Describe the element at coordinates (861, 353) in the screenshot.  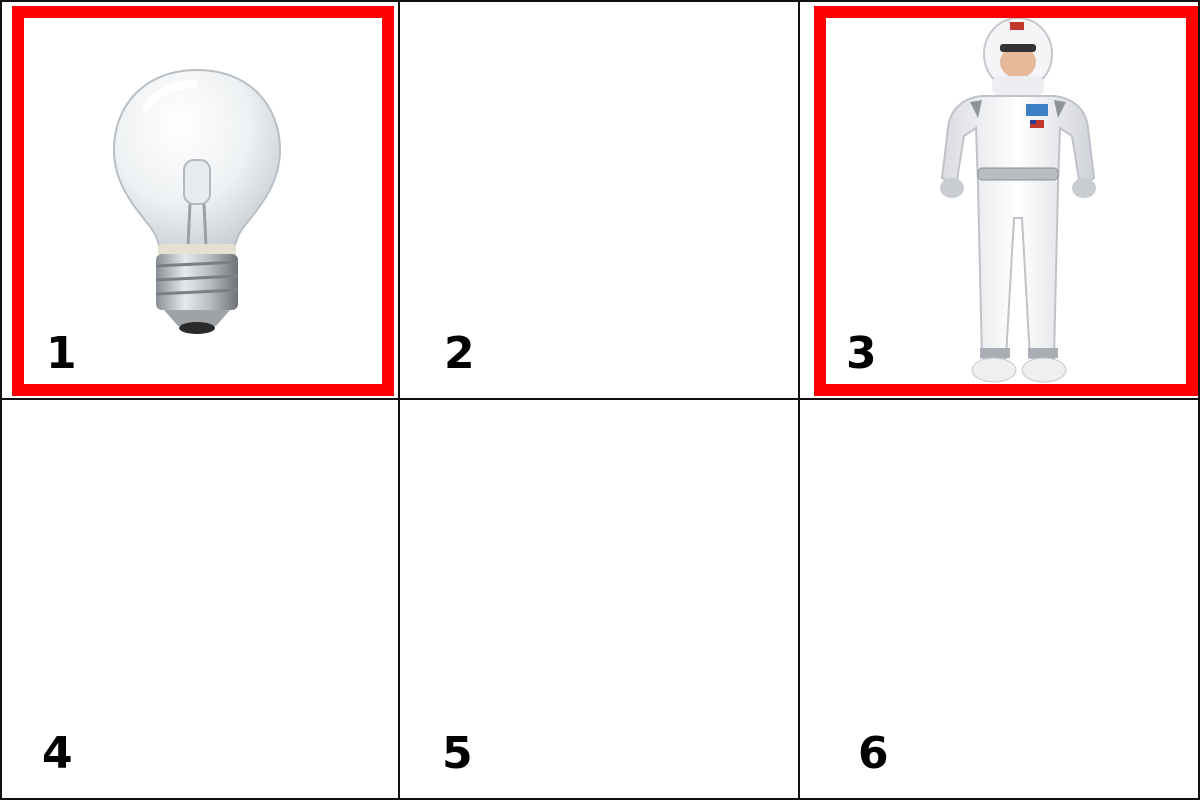
I see `tile-number: 3` at that location.